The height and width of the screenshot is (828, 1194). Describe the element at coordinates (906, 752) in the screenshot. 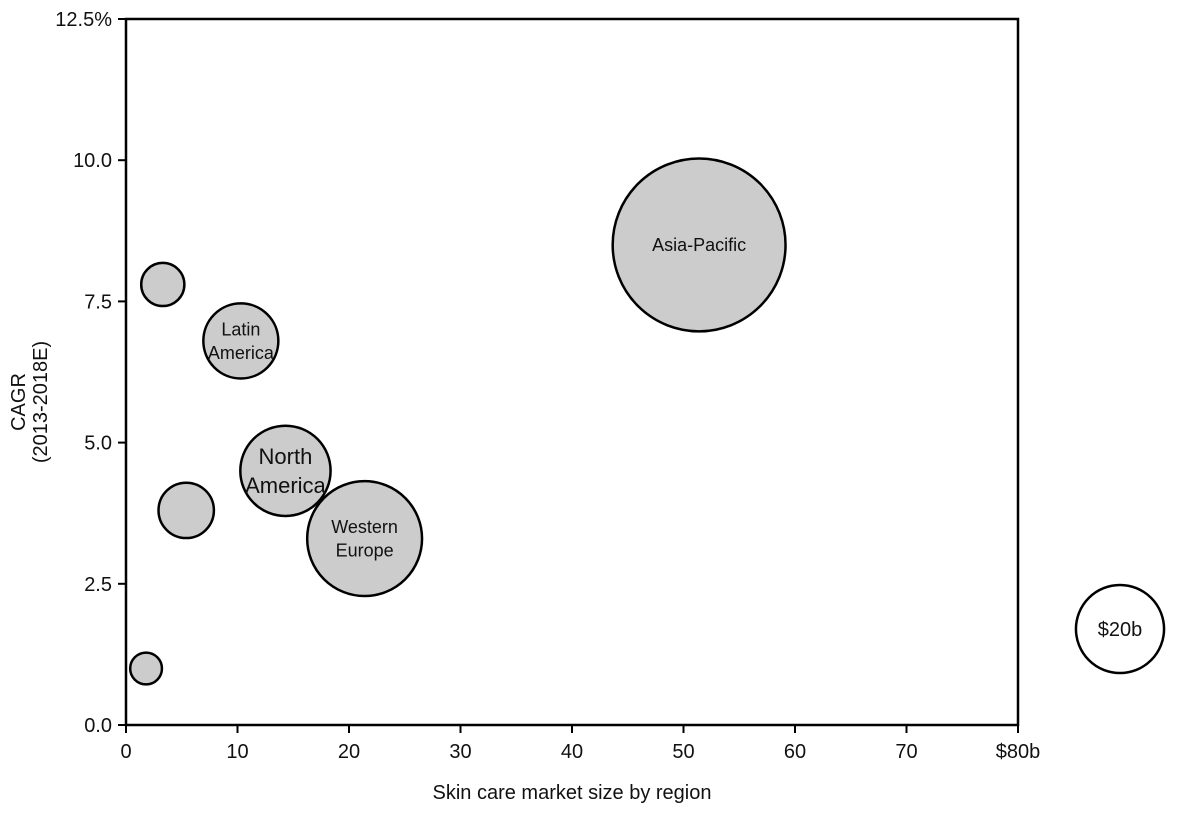

I see `x-tick-label-7: 70` at that location.